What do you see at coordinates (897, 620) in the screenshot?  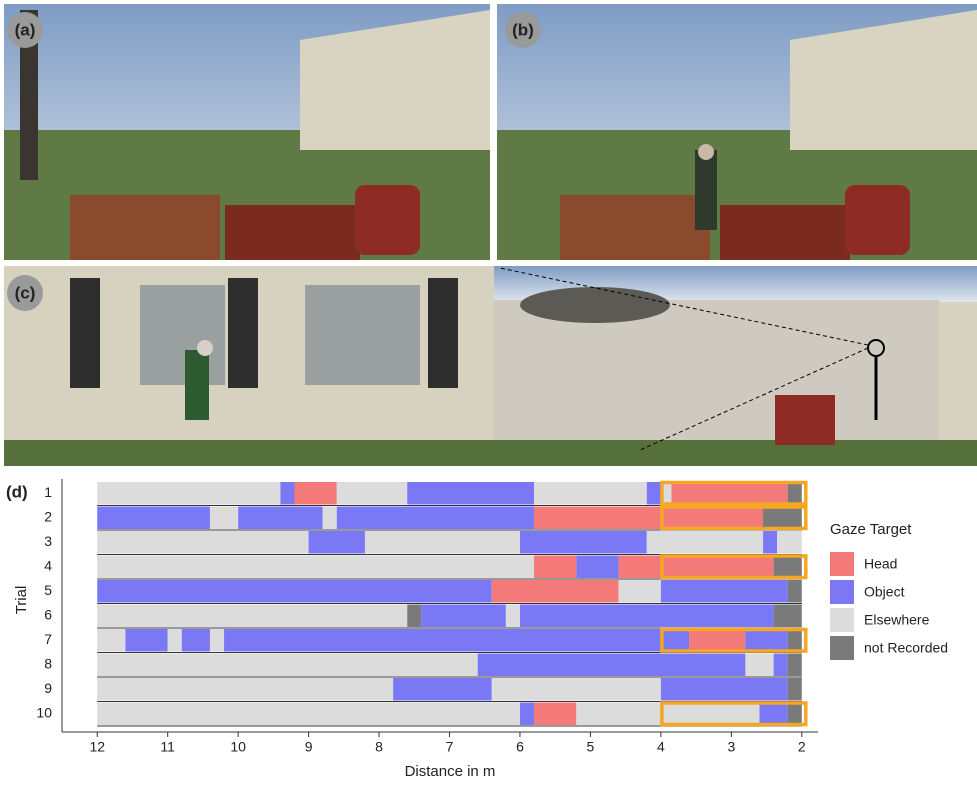 I see `legend-label: Elsewhere` at bounding box center [897, 620].